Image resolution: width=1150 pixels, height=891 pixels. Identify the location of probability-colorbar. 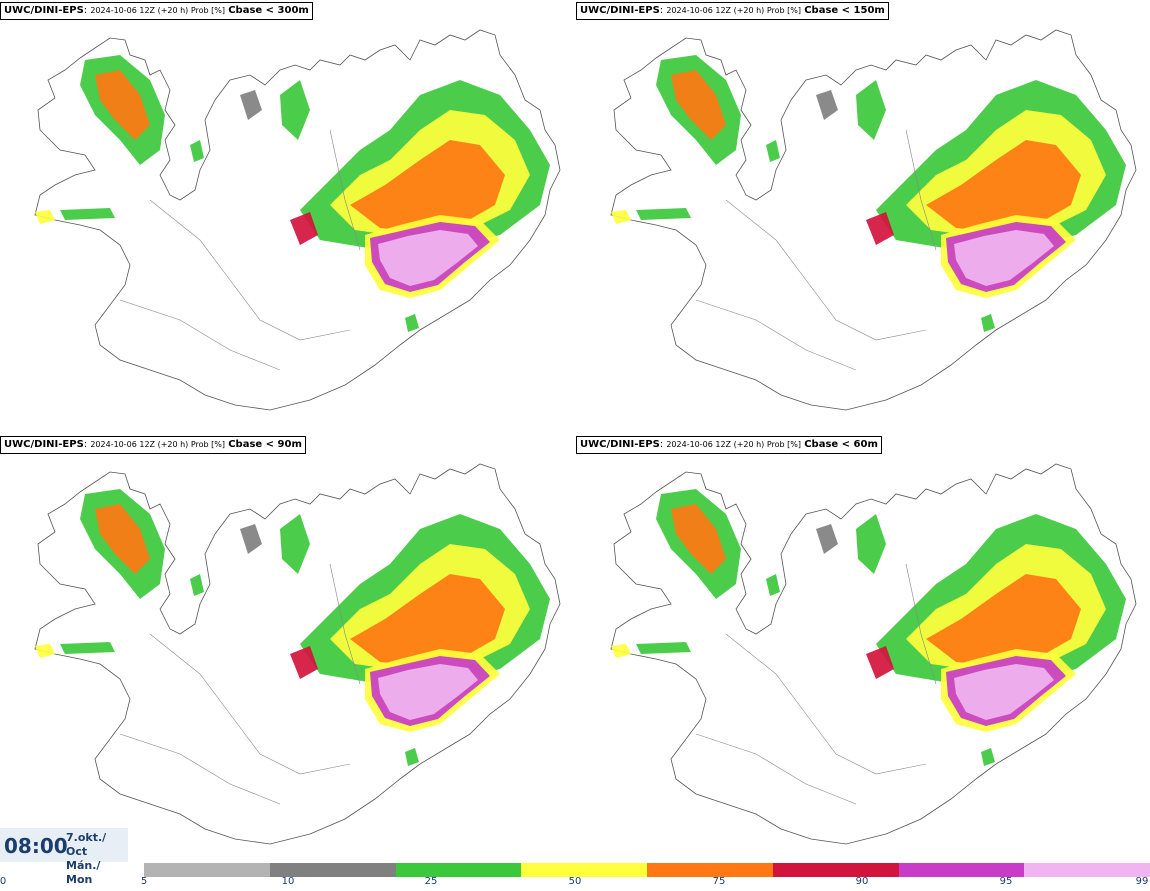
(647, 870).